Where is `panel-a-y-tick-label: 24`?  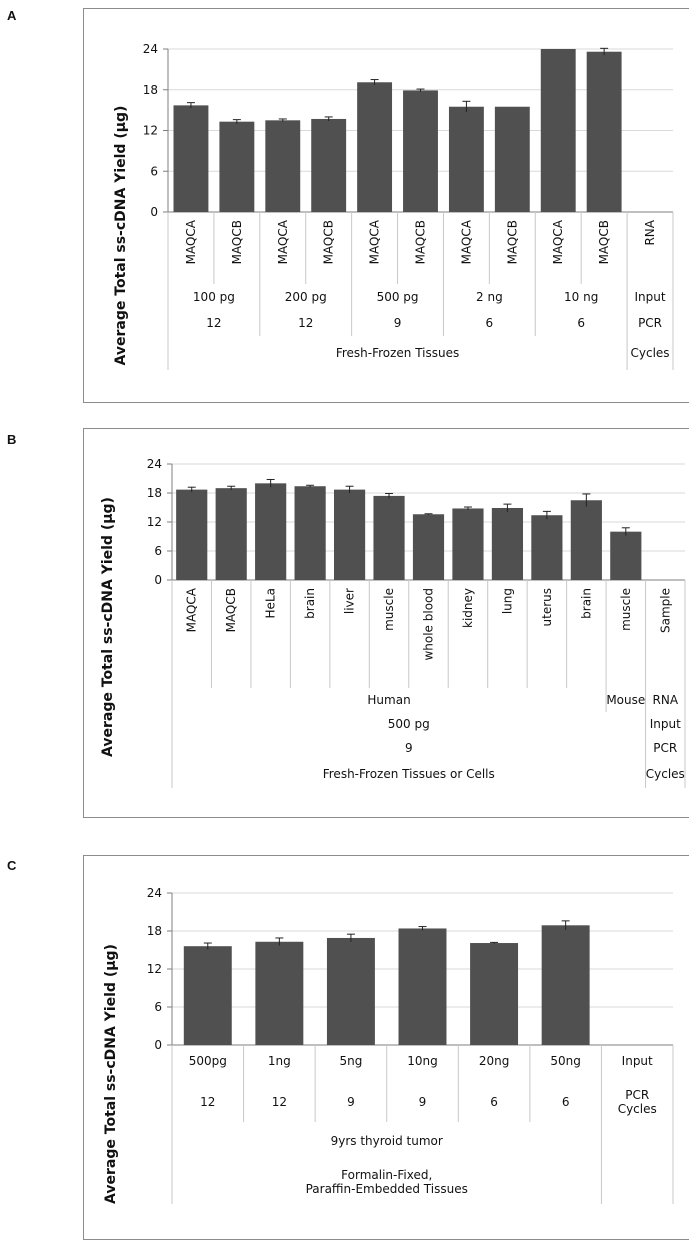
panel-a-y-tick-label: 24 is located at coordinates (150, 49).